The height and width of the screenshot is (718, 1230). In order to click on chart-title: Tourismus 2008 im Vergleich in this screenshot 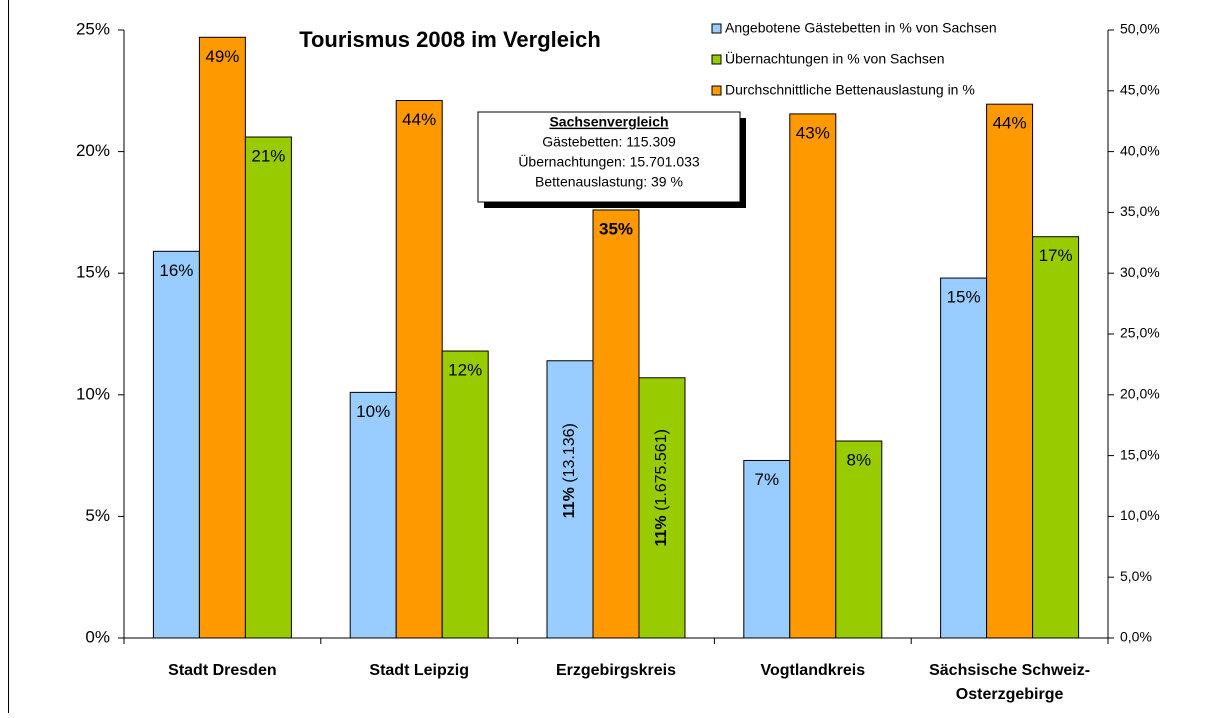, I will do `click(450, 39)`.